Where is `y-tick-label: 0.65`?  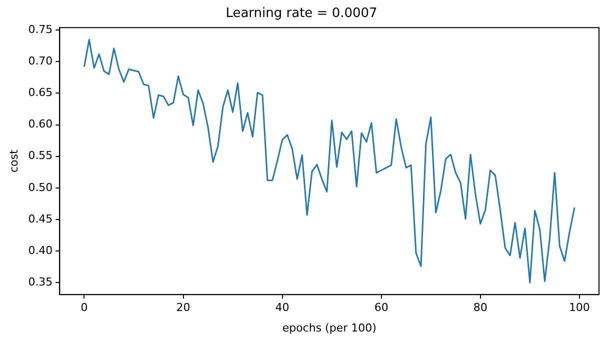 y-tick-label: 0.65 is located at coordinates (40, 93).